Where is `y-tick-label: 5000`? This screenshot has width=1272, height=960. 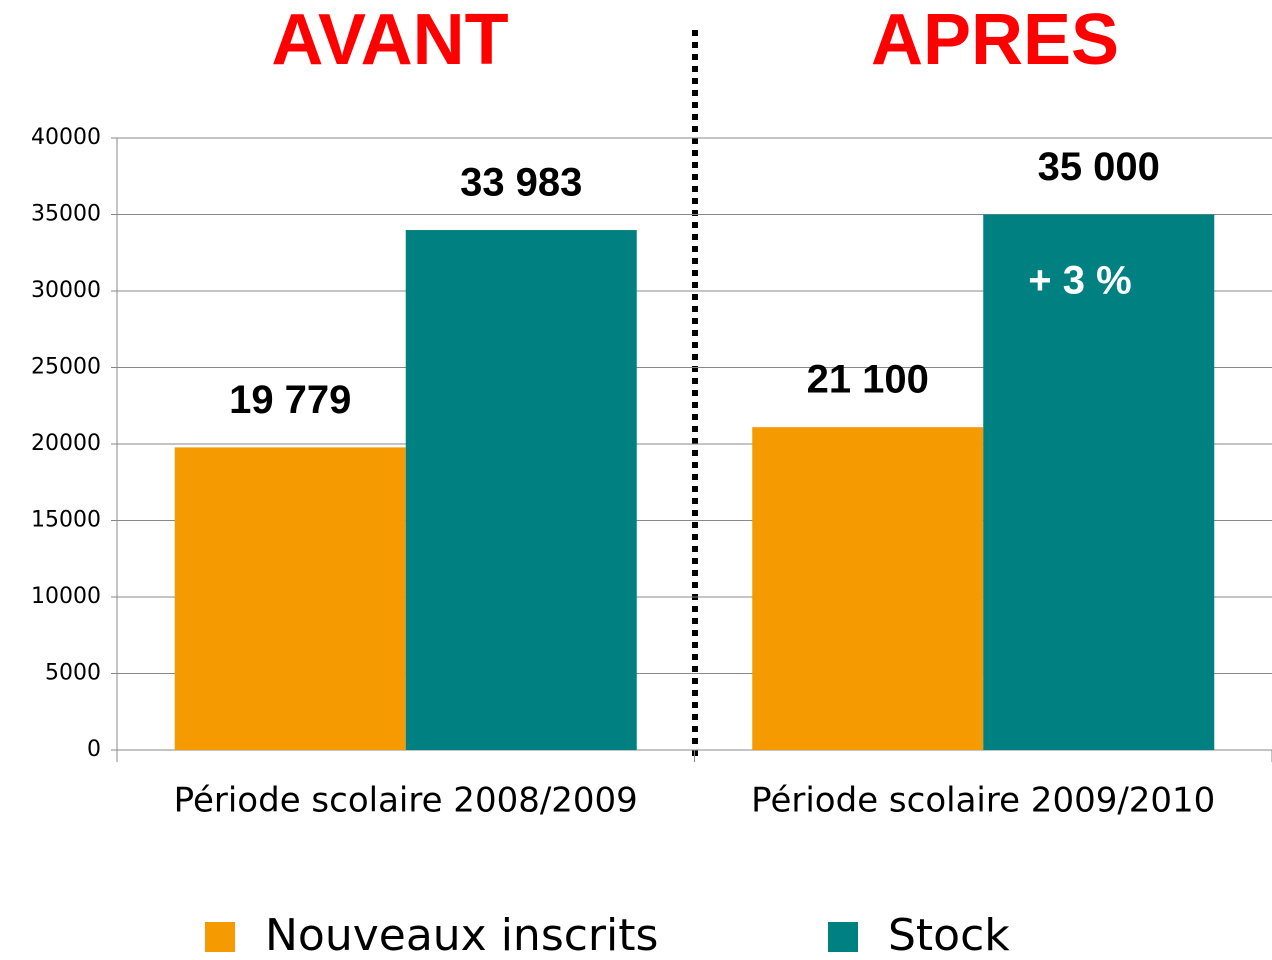 y-tick-label: 5000 is located at coordinates (73, 673).